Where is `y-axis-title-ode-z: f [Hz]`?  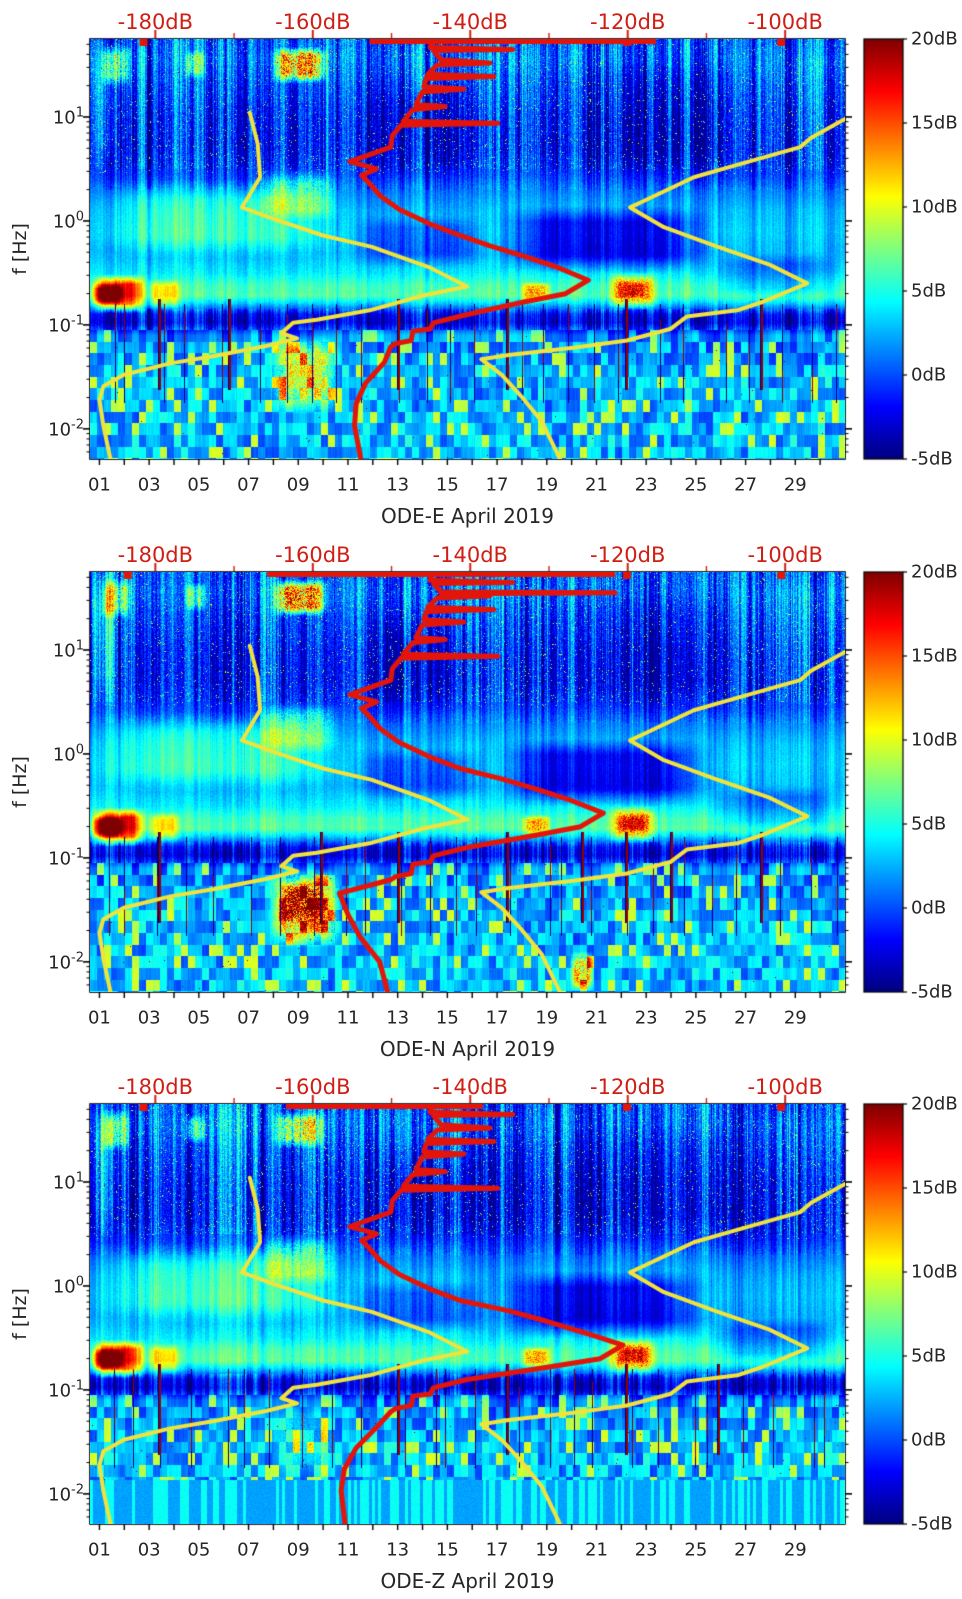 y-axis-title-ode-z: f [Hz] is located at coordinates (20, 1314).